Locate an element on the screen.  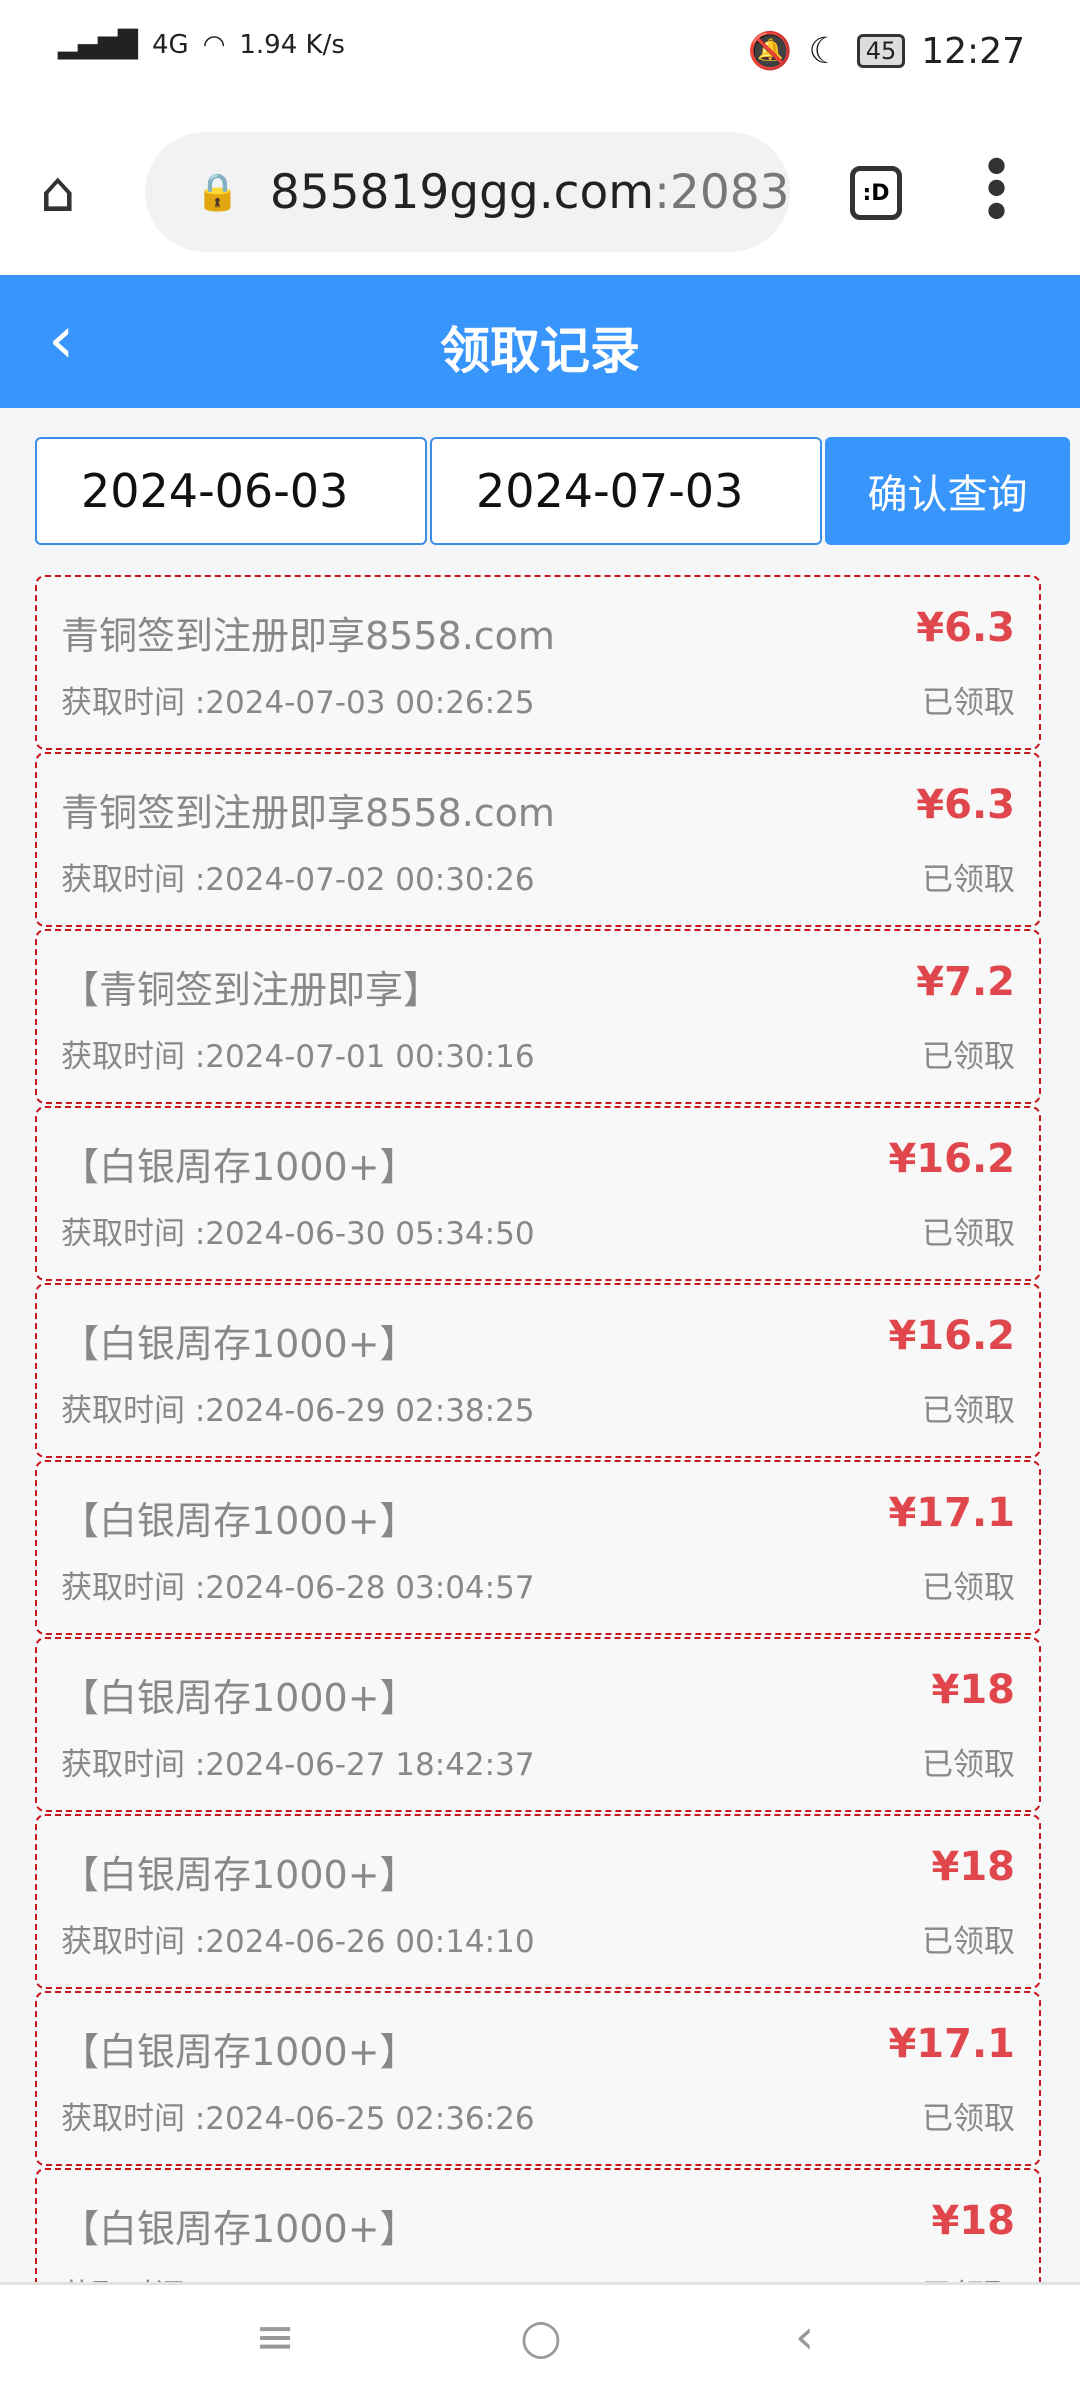
record-time: 获取时间 :2024-06-27 18:42:37 is located at coordinates (298, 1765).